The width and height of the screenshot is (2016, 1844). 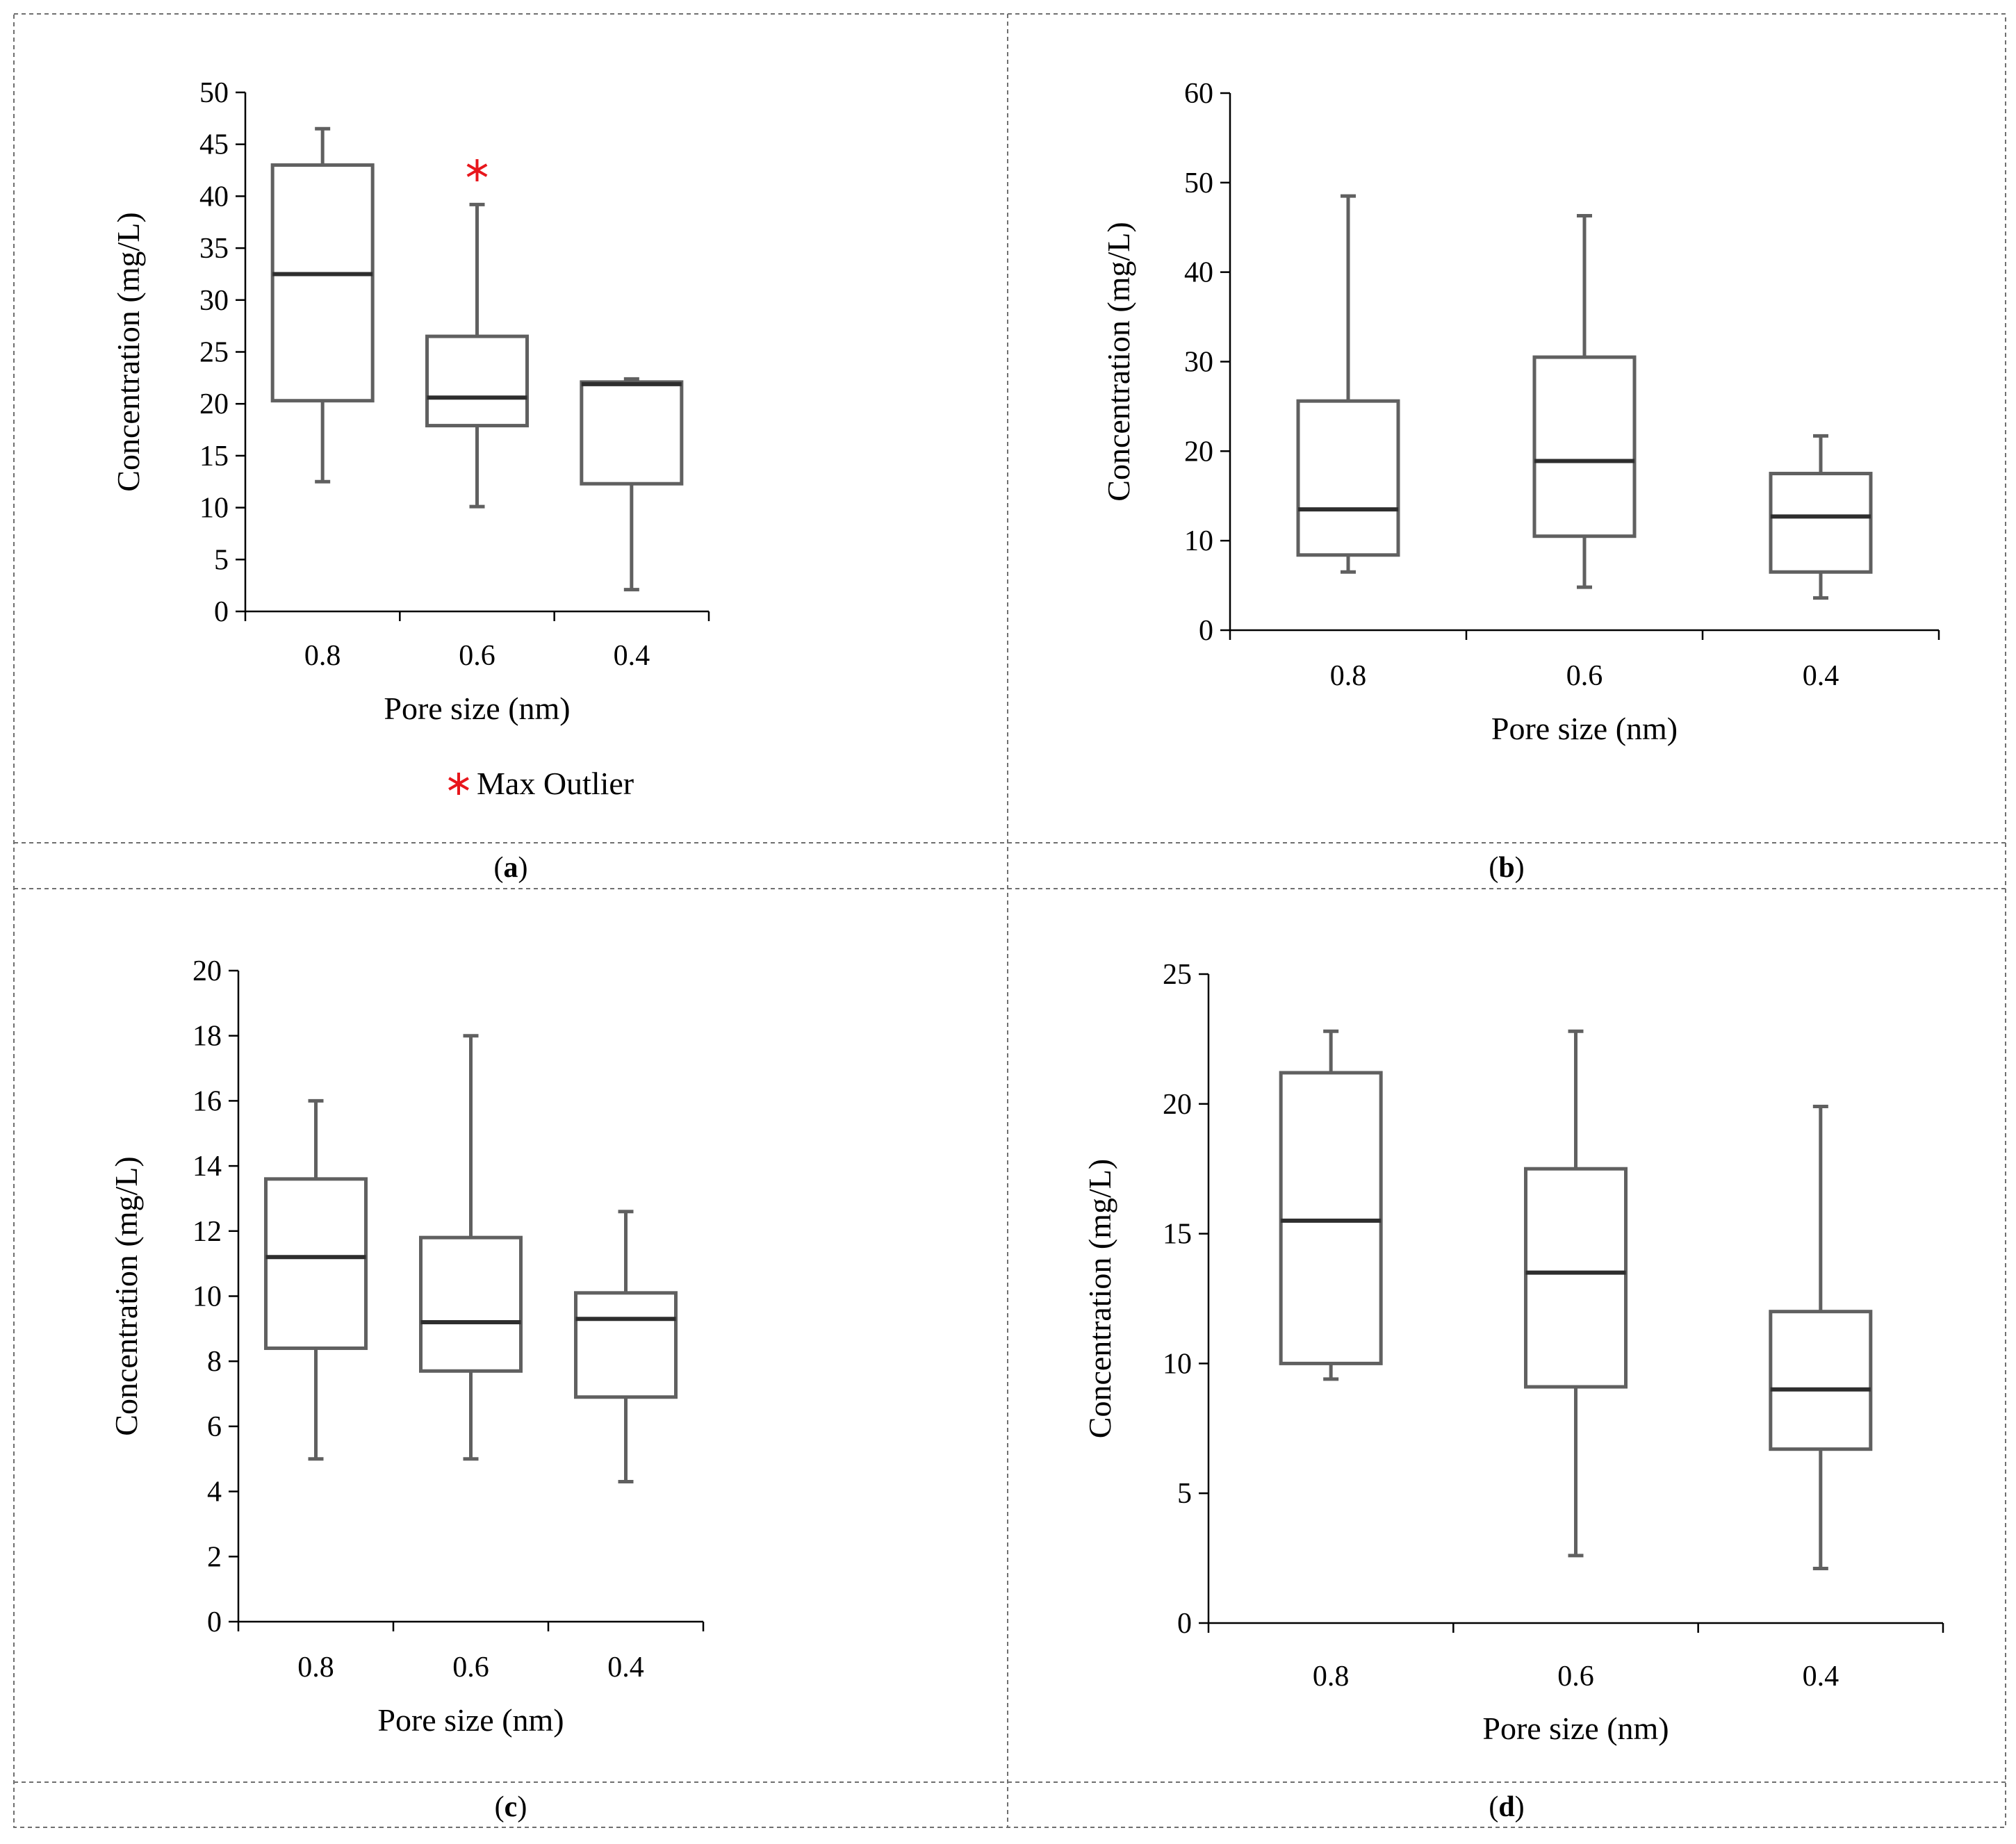 What do you see at coordinates (215, 1492) in the screenshot?
I see `y-tick-label: 4` at bounding box center [215, 1492].